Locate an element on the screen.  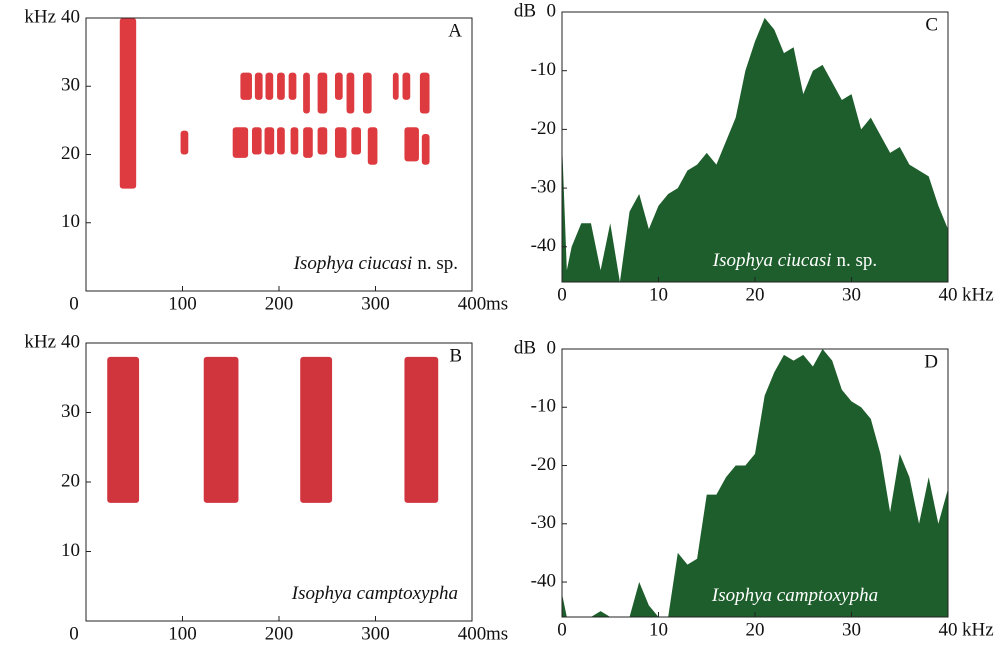
panel-letter: B is located at coordinates (455, 355).